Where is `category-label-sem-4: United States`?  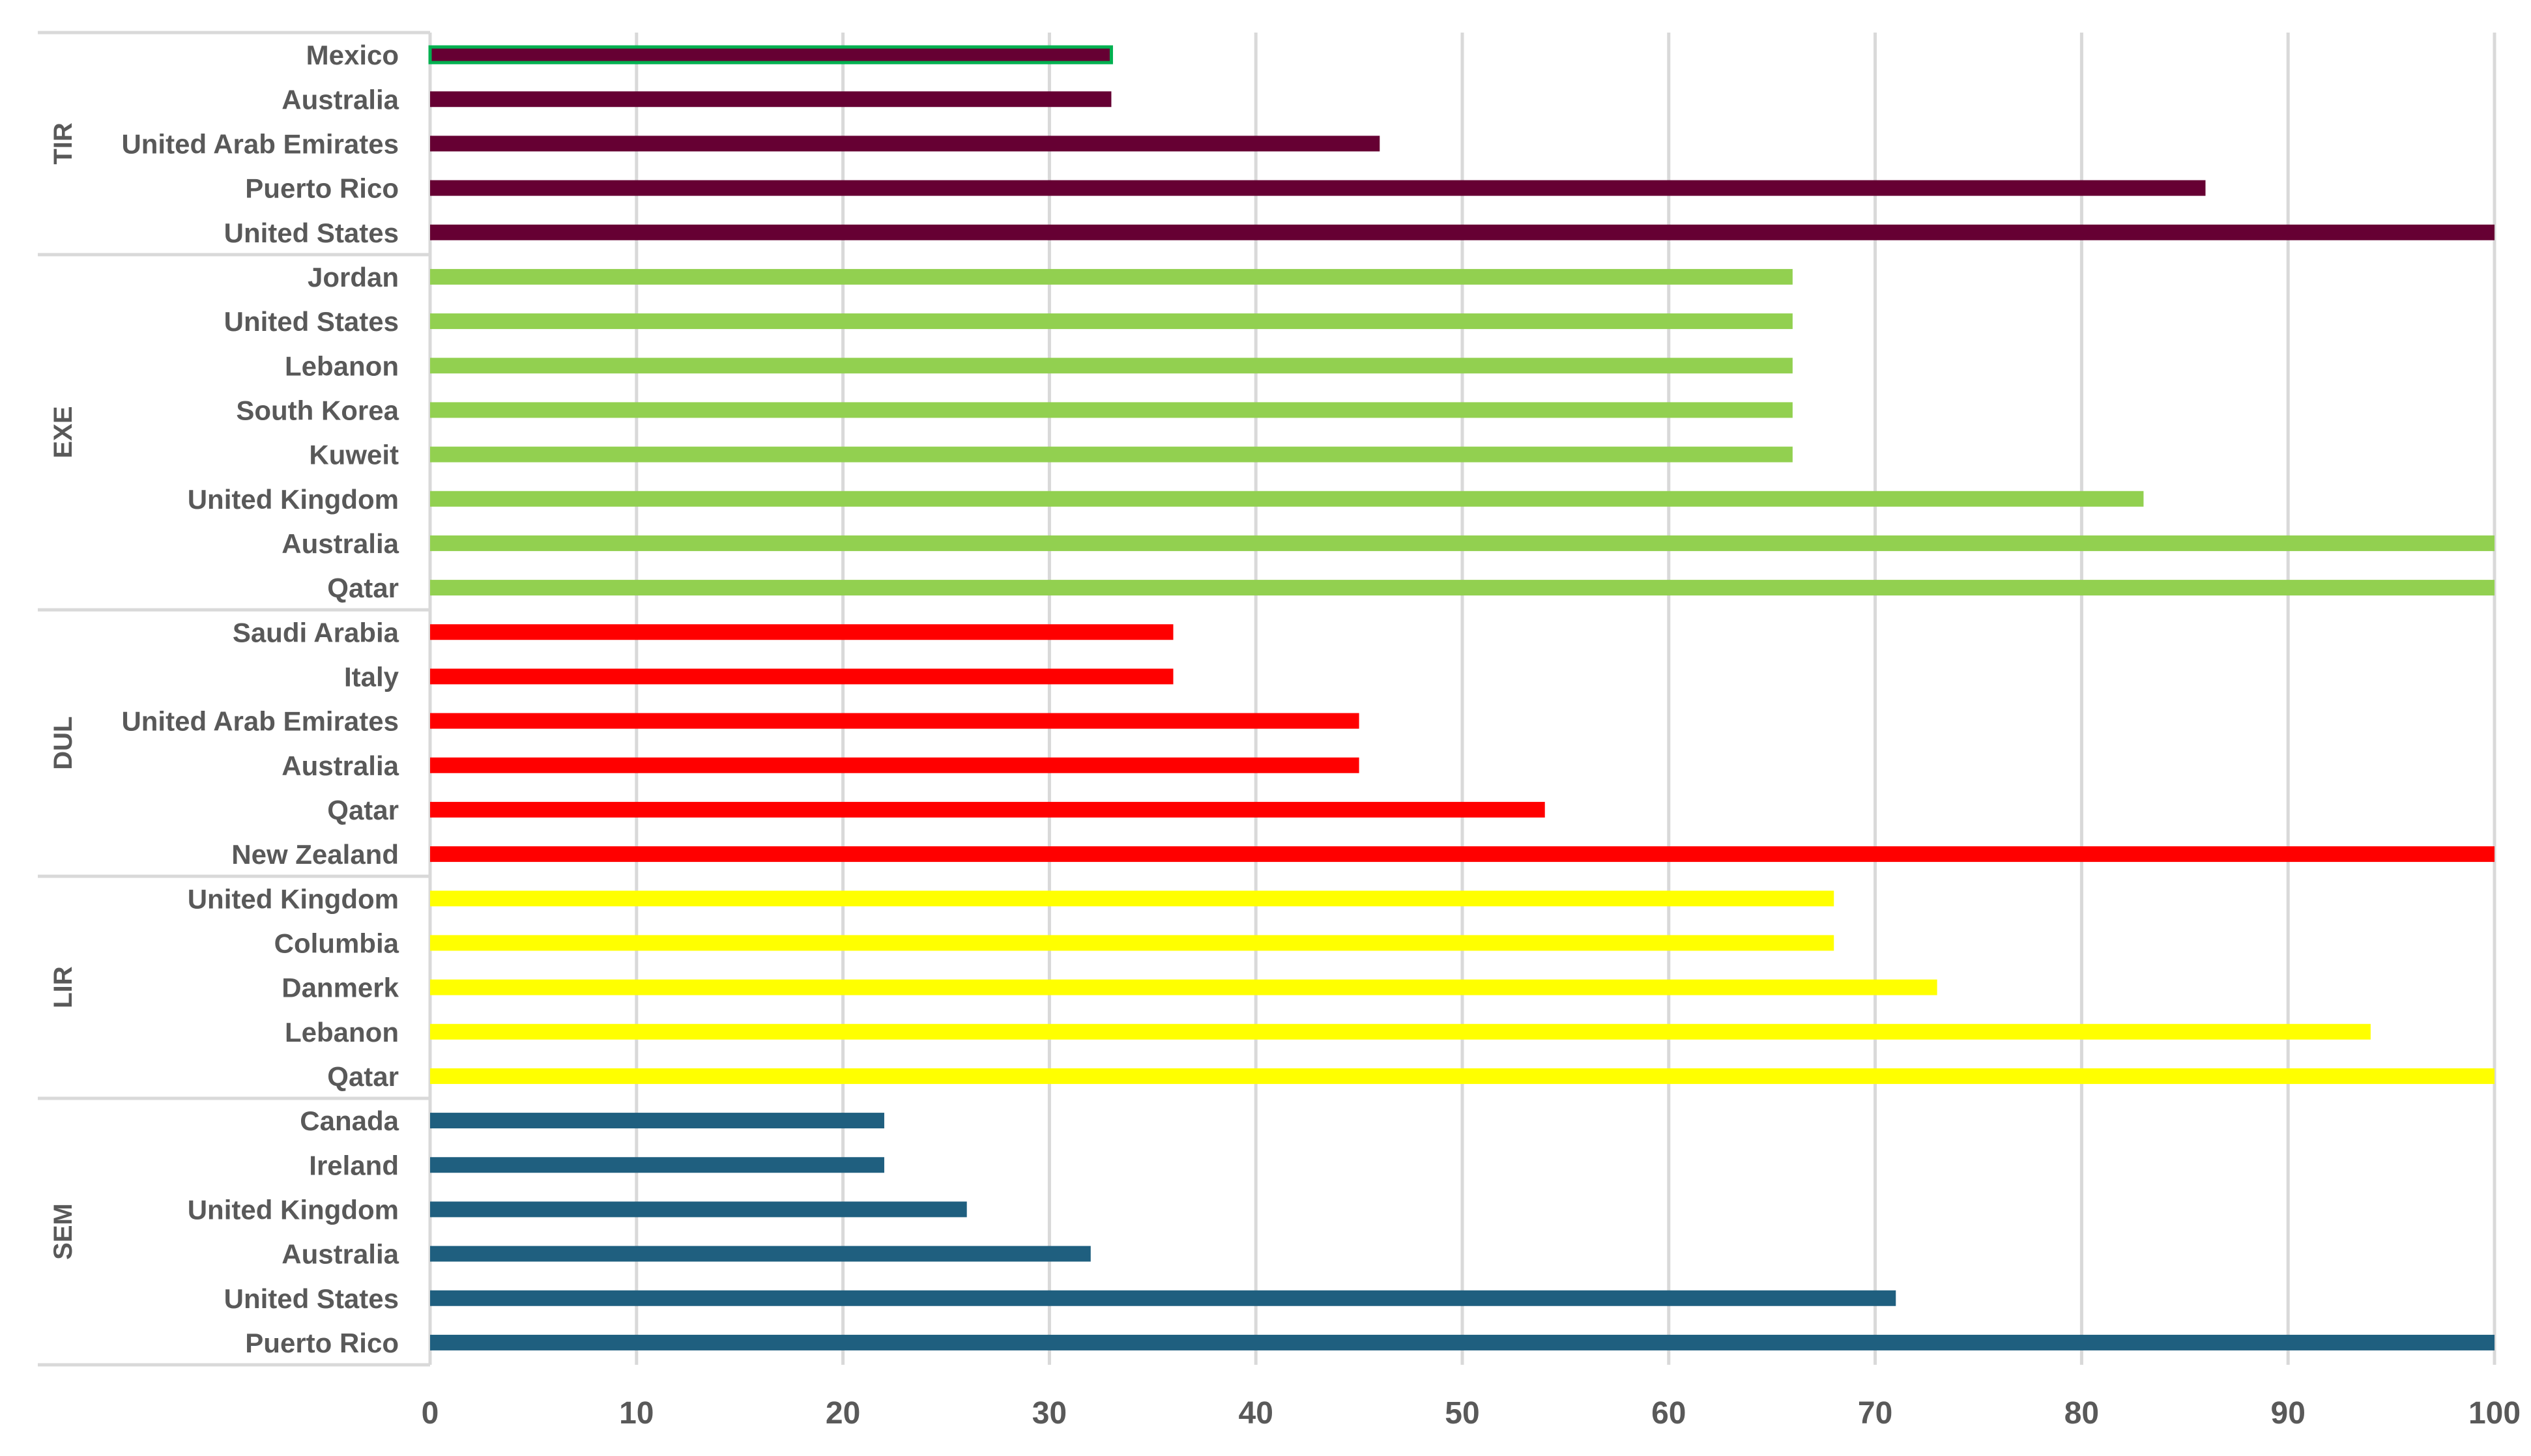 category-label-sem-4: United States is located at coordinates (311, 1298).